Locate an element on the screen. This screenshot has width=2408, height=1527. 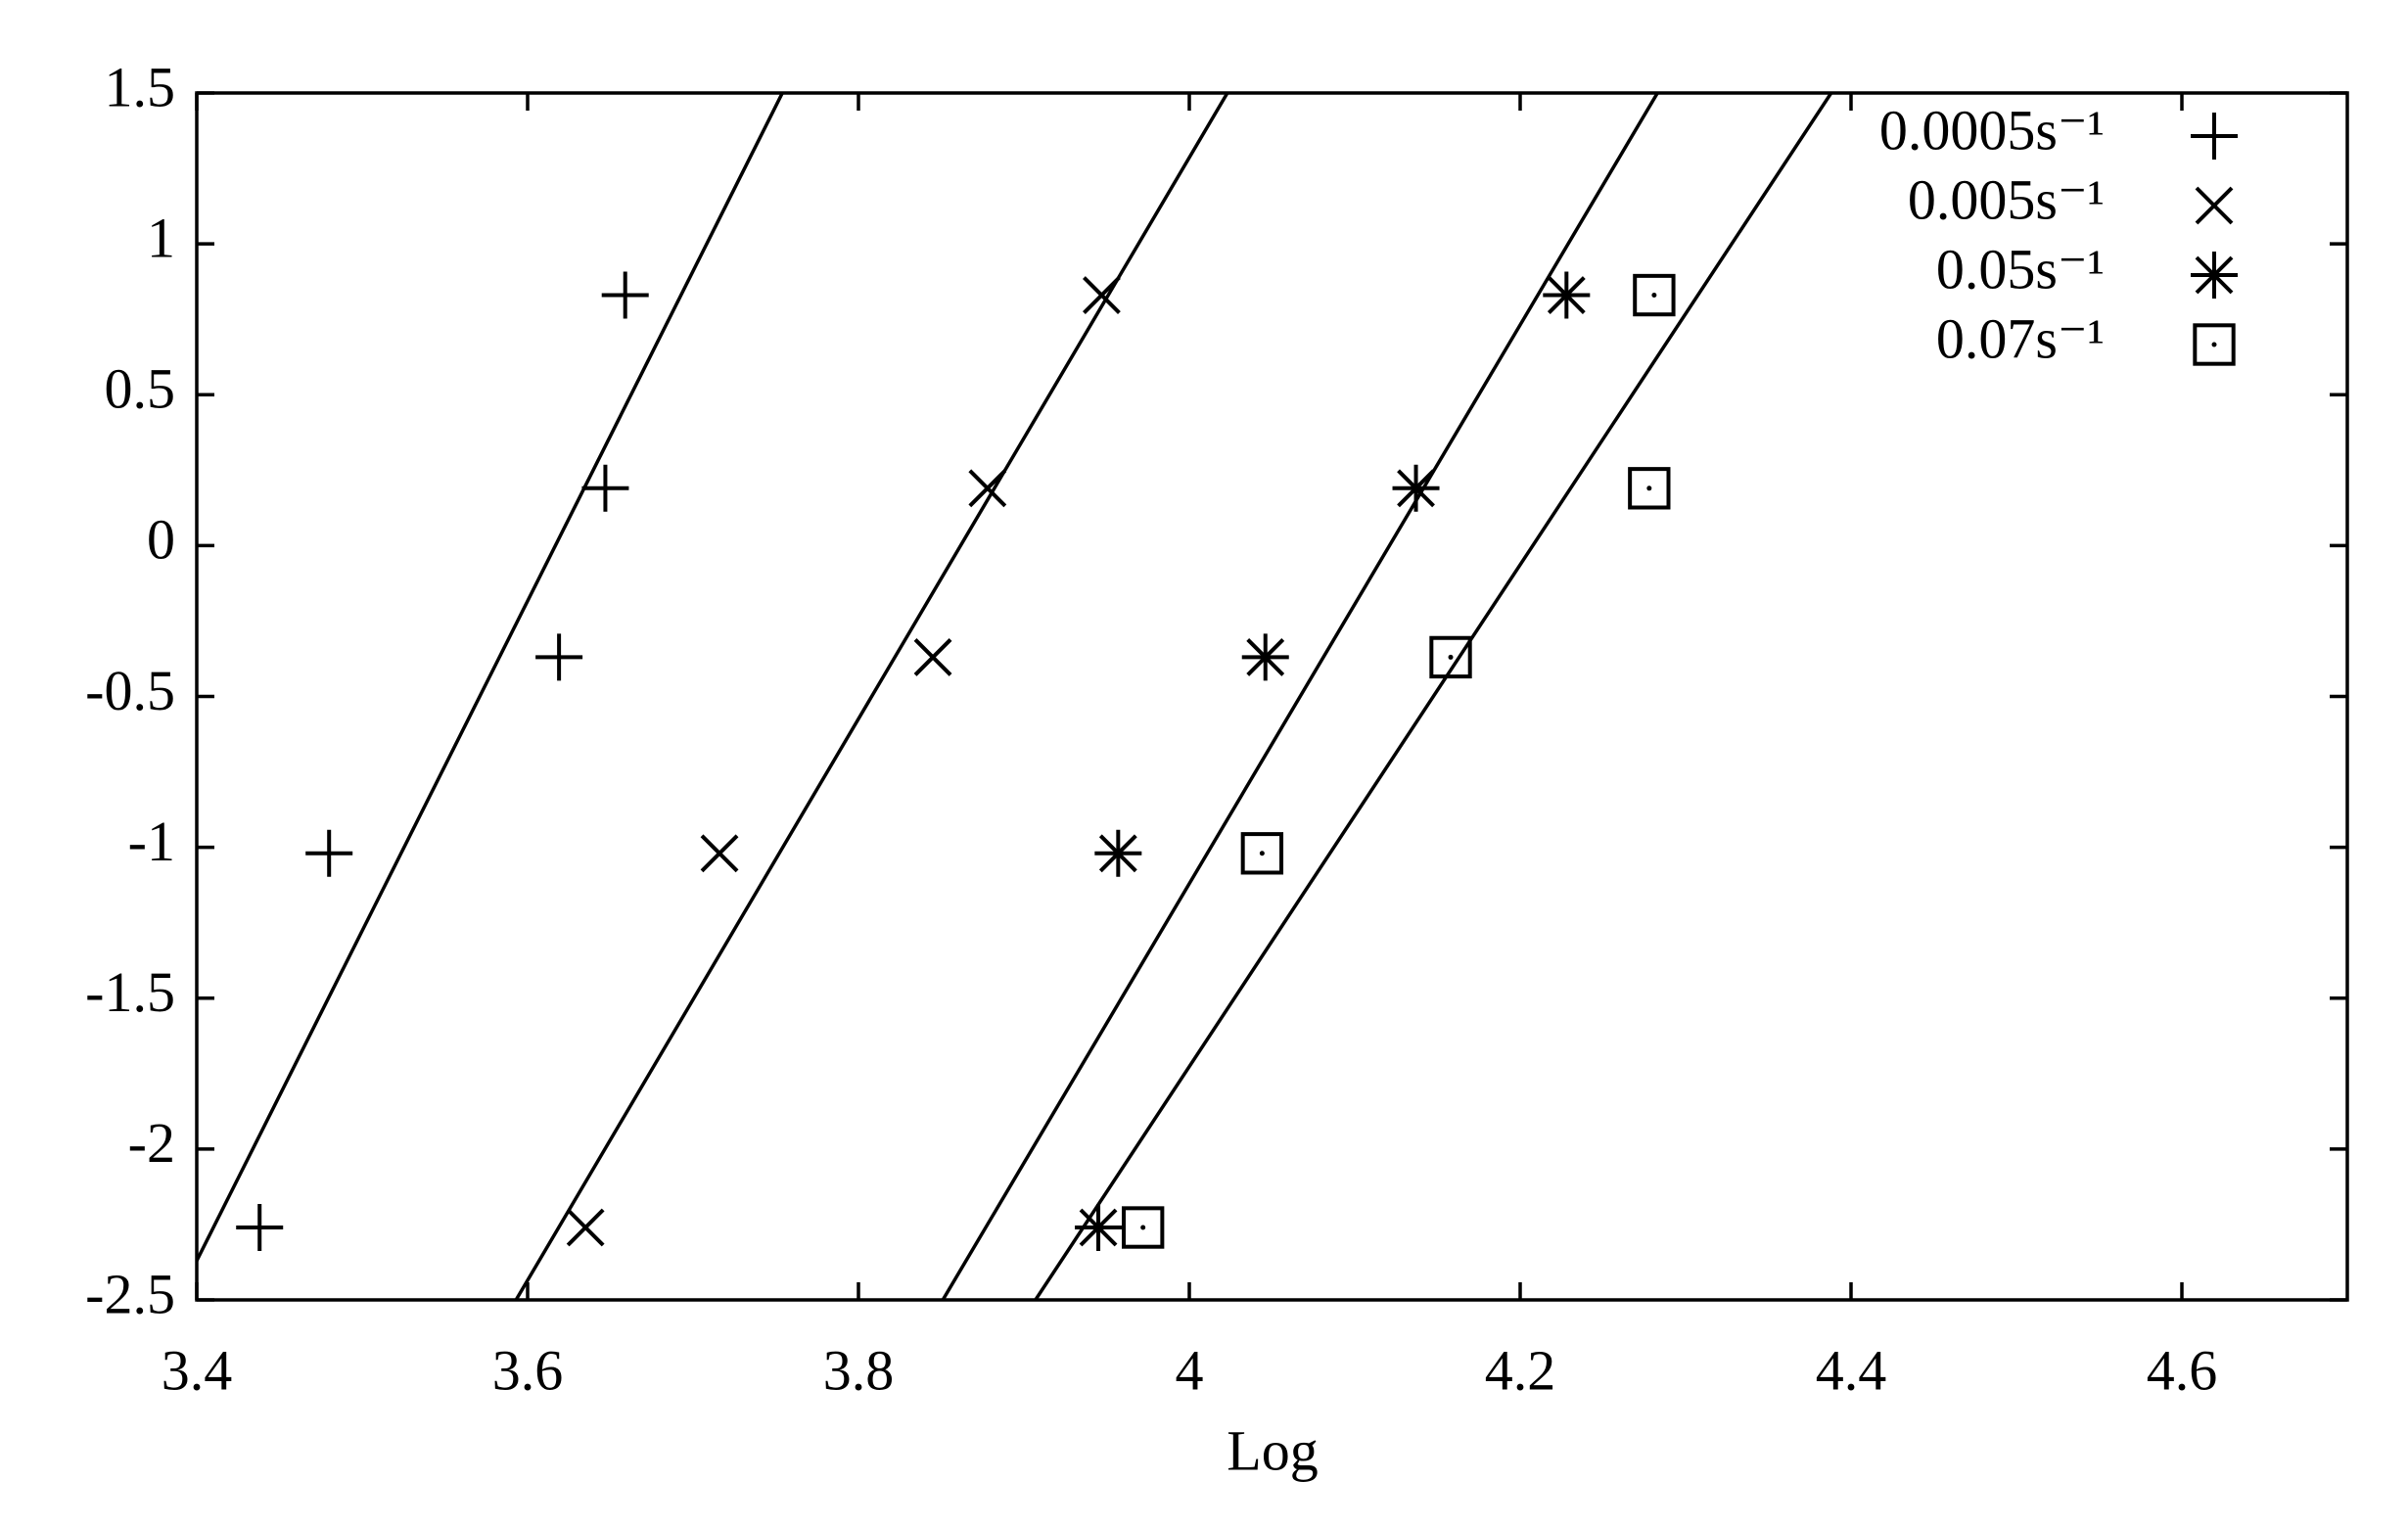
y-tick-label: -2.5 is located at coordinates (130, 1293).